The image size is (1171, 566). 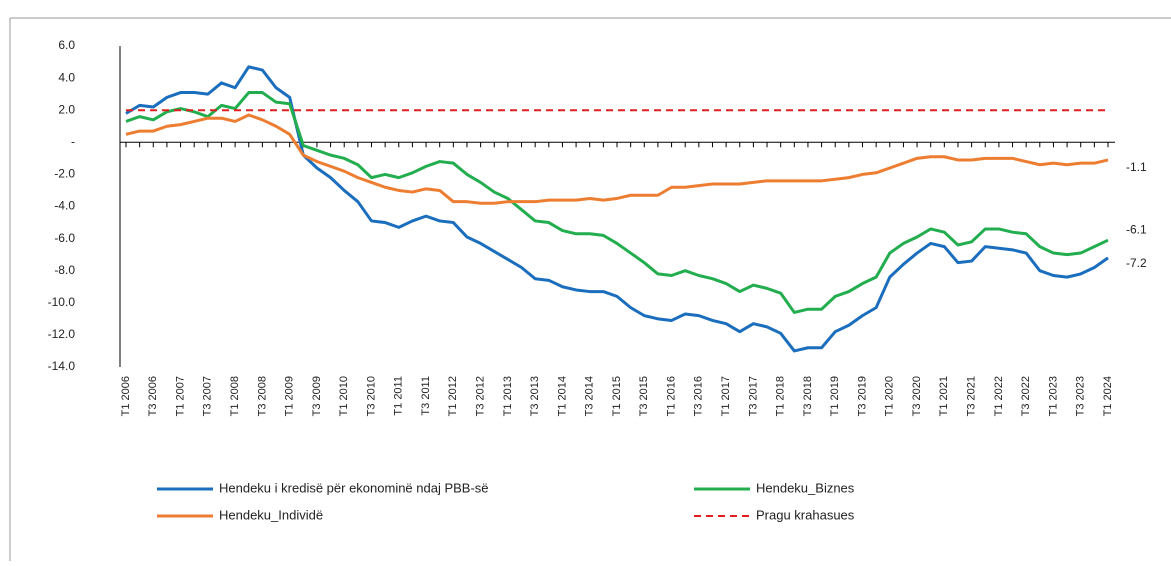 What do you see at coordinates (64, 206) in the screenshot?
I see `y-tick-label: -4.0` at bounding box center [64, 206].